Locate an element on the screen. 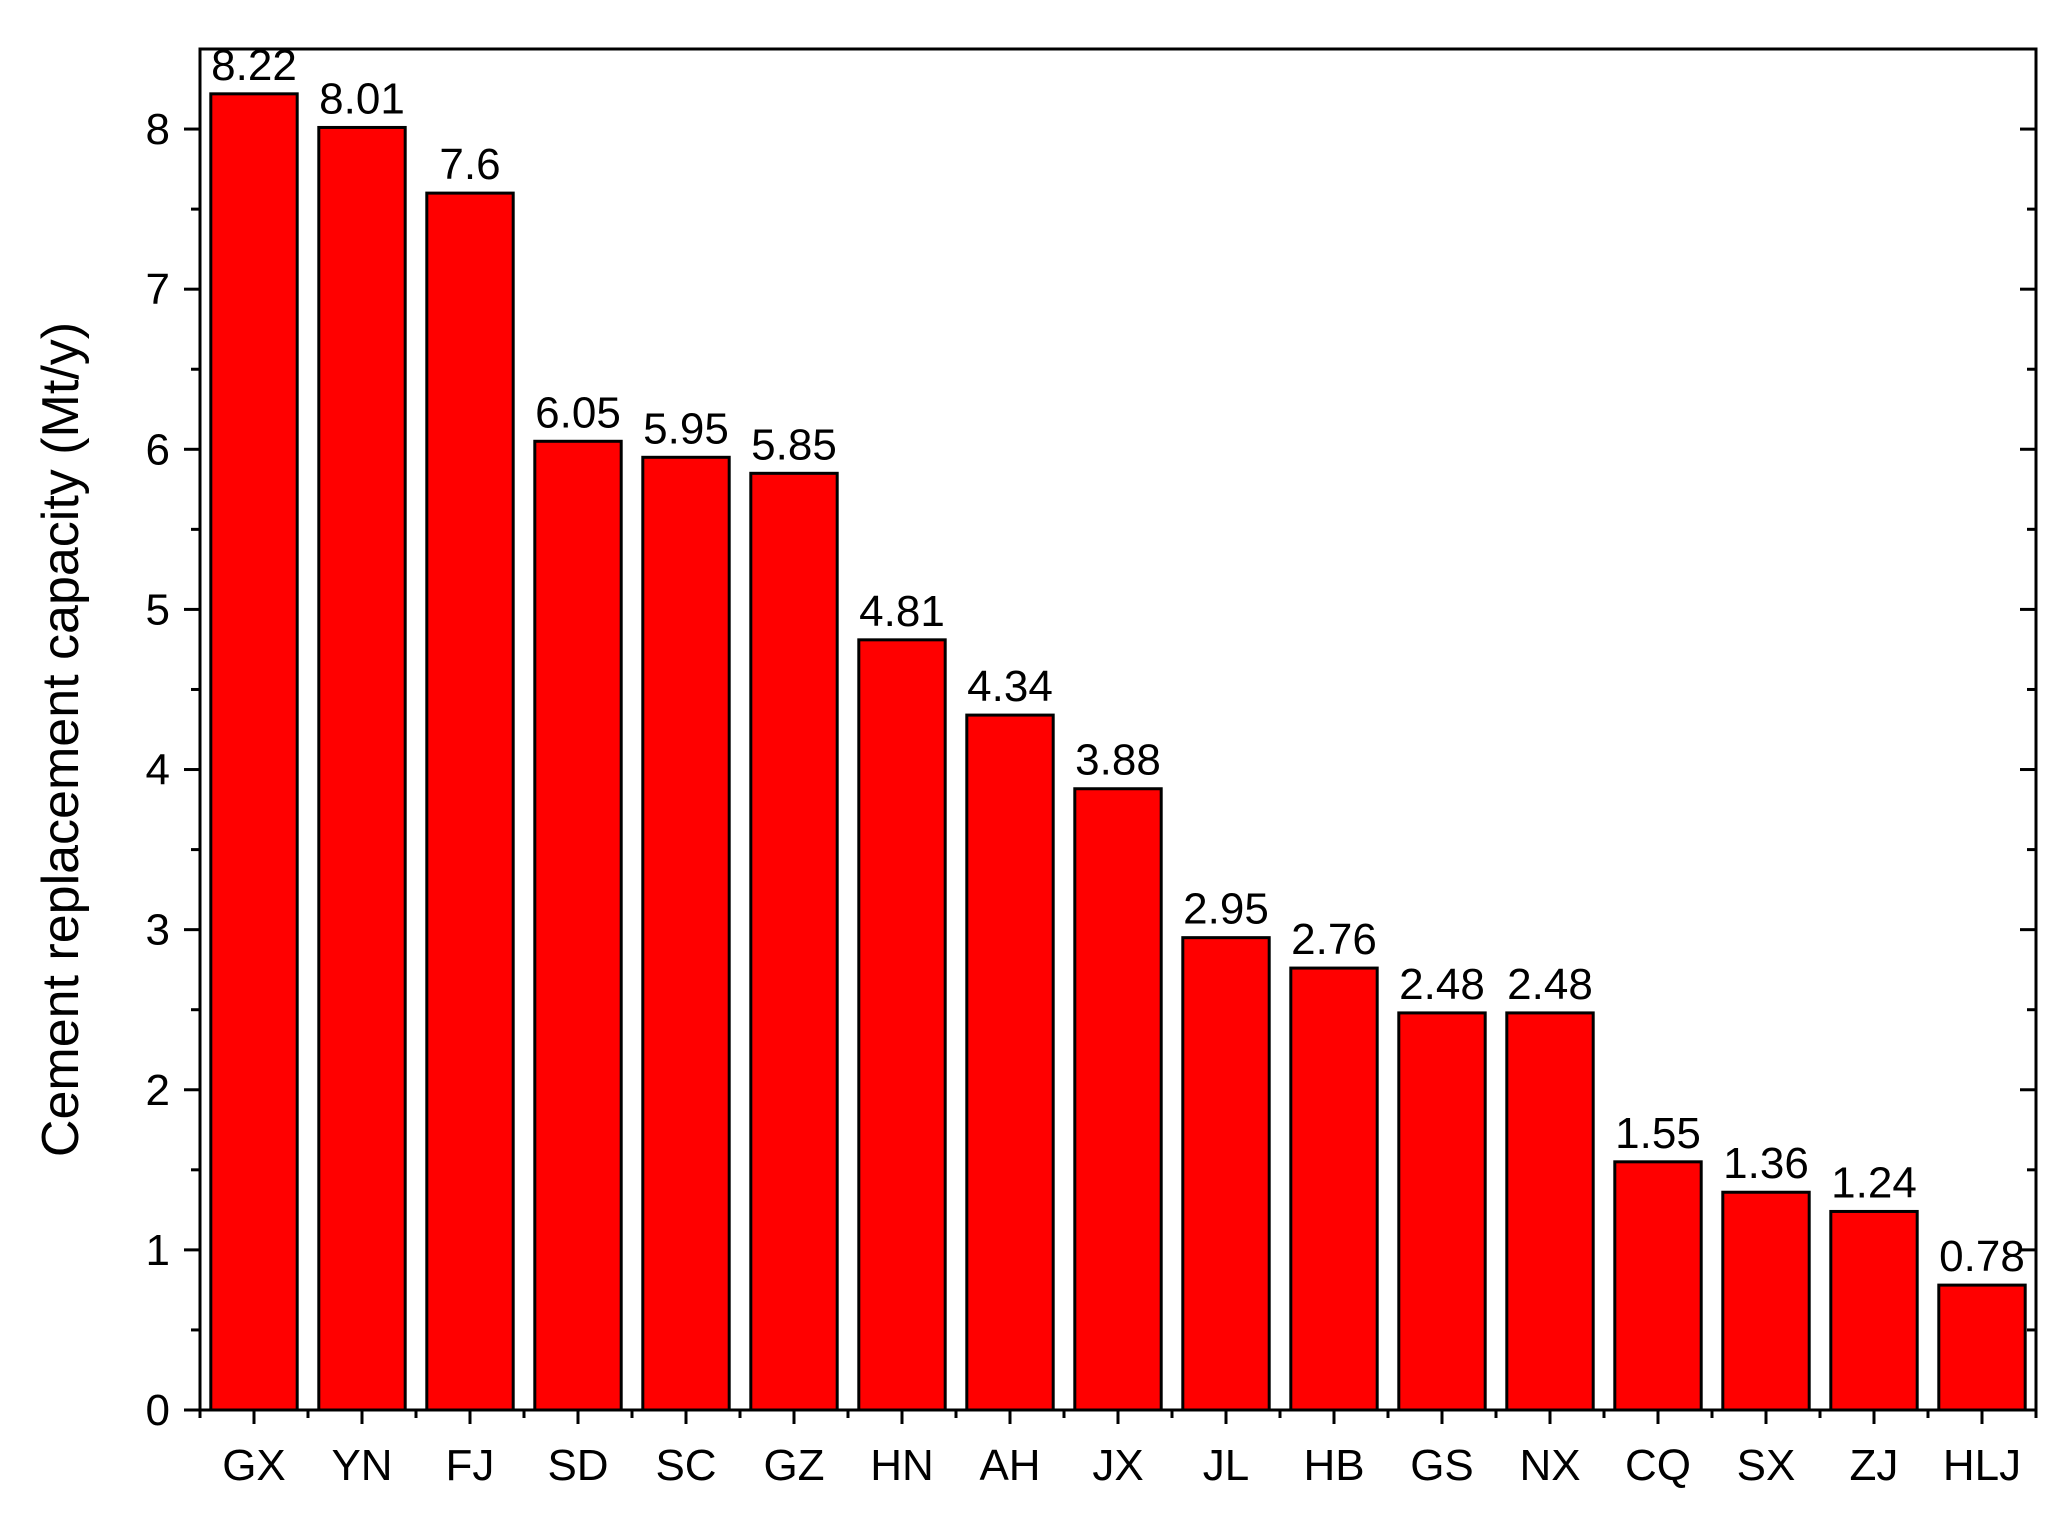 This screenshot has width=2055, height=1524. bar-cq is located at coordinates (1658, 1286).